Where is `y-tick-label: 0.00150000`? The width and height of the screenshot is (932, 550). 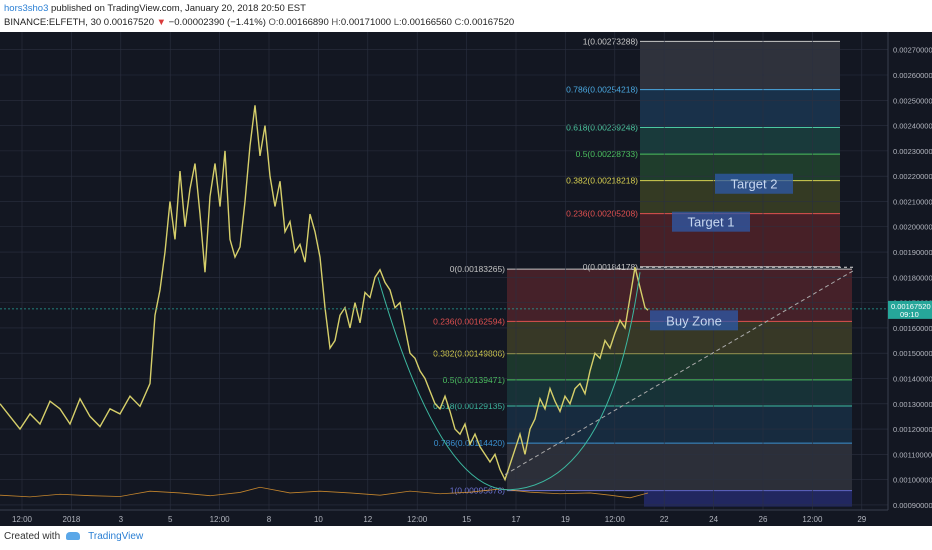
y-tick-label: 0.00150000 is located at coordinates (912, 353).